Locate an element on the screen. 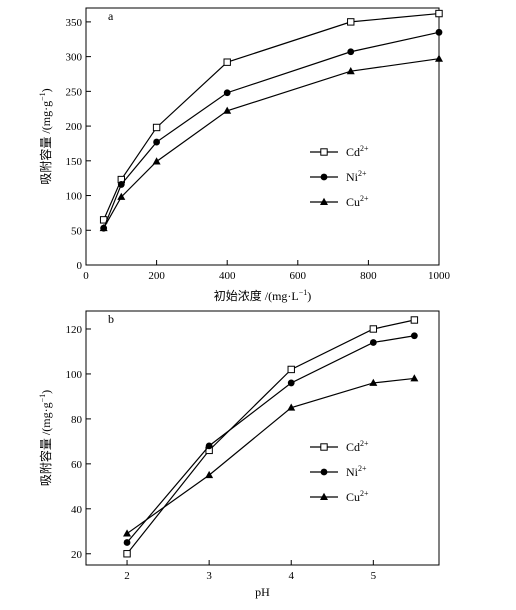  x-tick-label: 4 is located at coordinates (291, 576).